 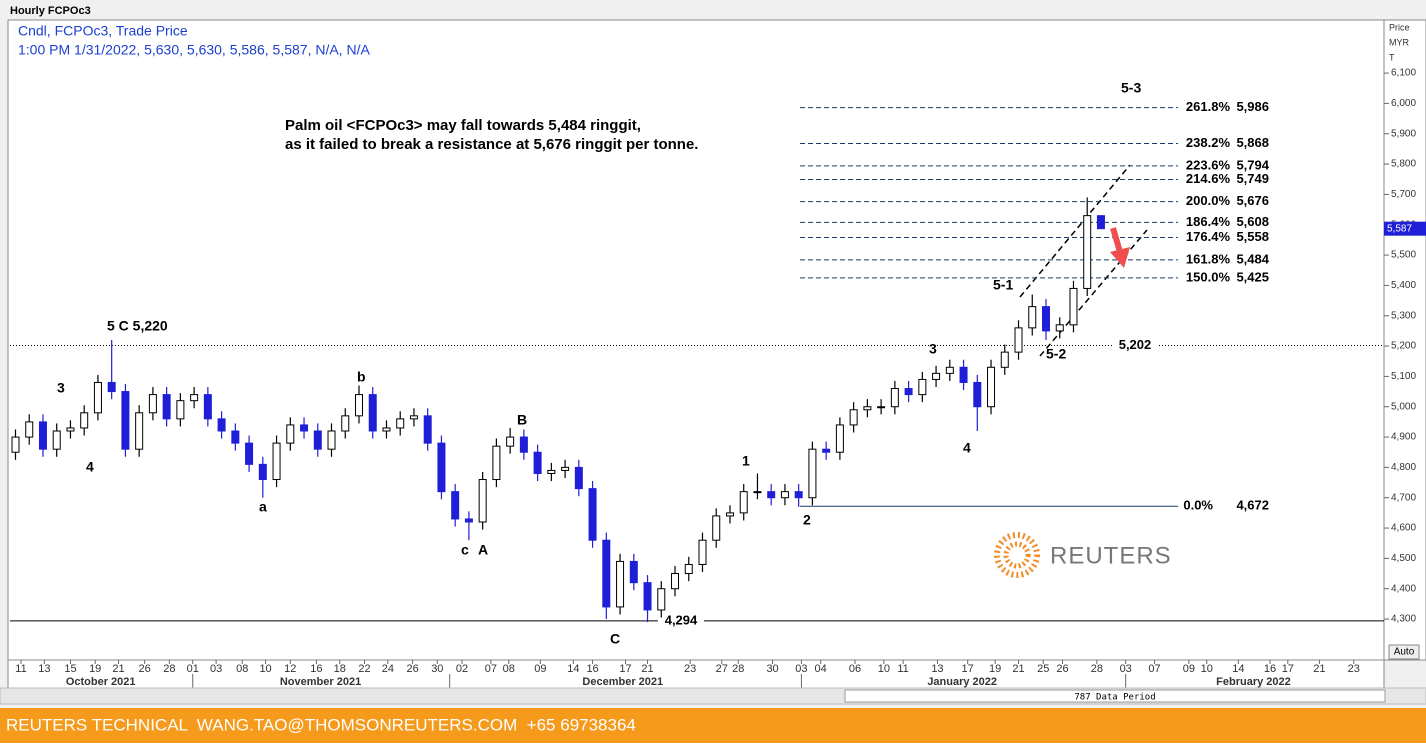 I want to click on wave-label: 5-2, so click(x=1056, y=354).